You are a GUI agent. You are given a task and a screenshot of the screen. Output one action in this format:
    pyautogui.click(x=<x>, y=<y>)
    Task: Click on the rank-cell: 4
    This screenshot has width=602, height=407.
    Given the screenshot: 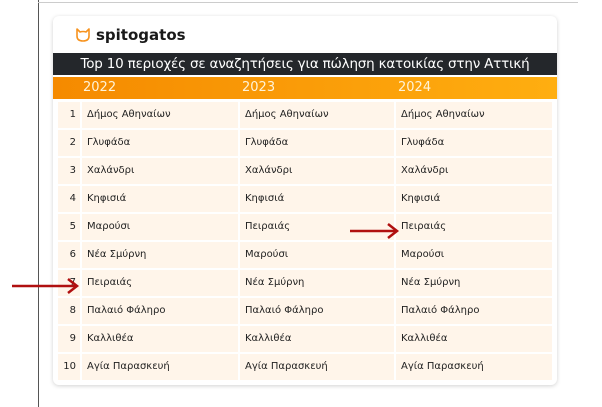 What is the action you would take?
    pyautogui.click(x=69, y=199)
    